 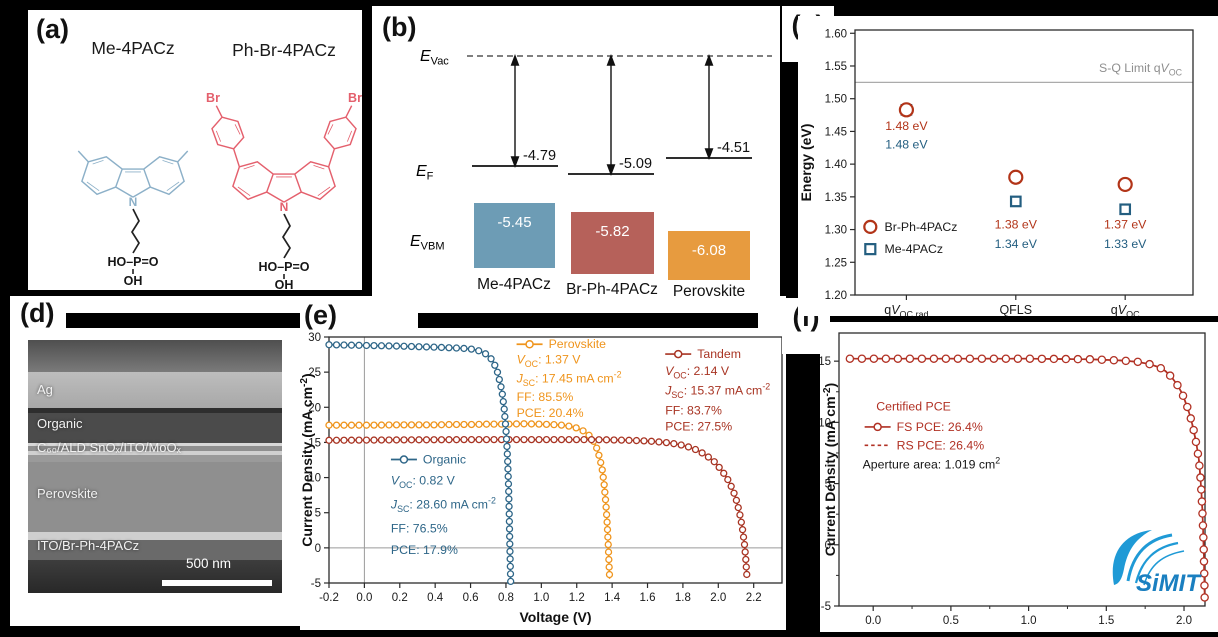 What do you see at coordinates (1015, 147) in the screenshot?
I see `series-Br-Ph-4PACz` at bounding box center [1015, 147].